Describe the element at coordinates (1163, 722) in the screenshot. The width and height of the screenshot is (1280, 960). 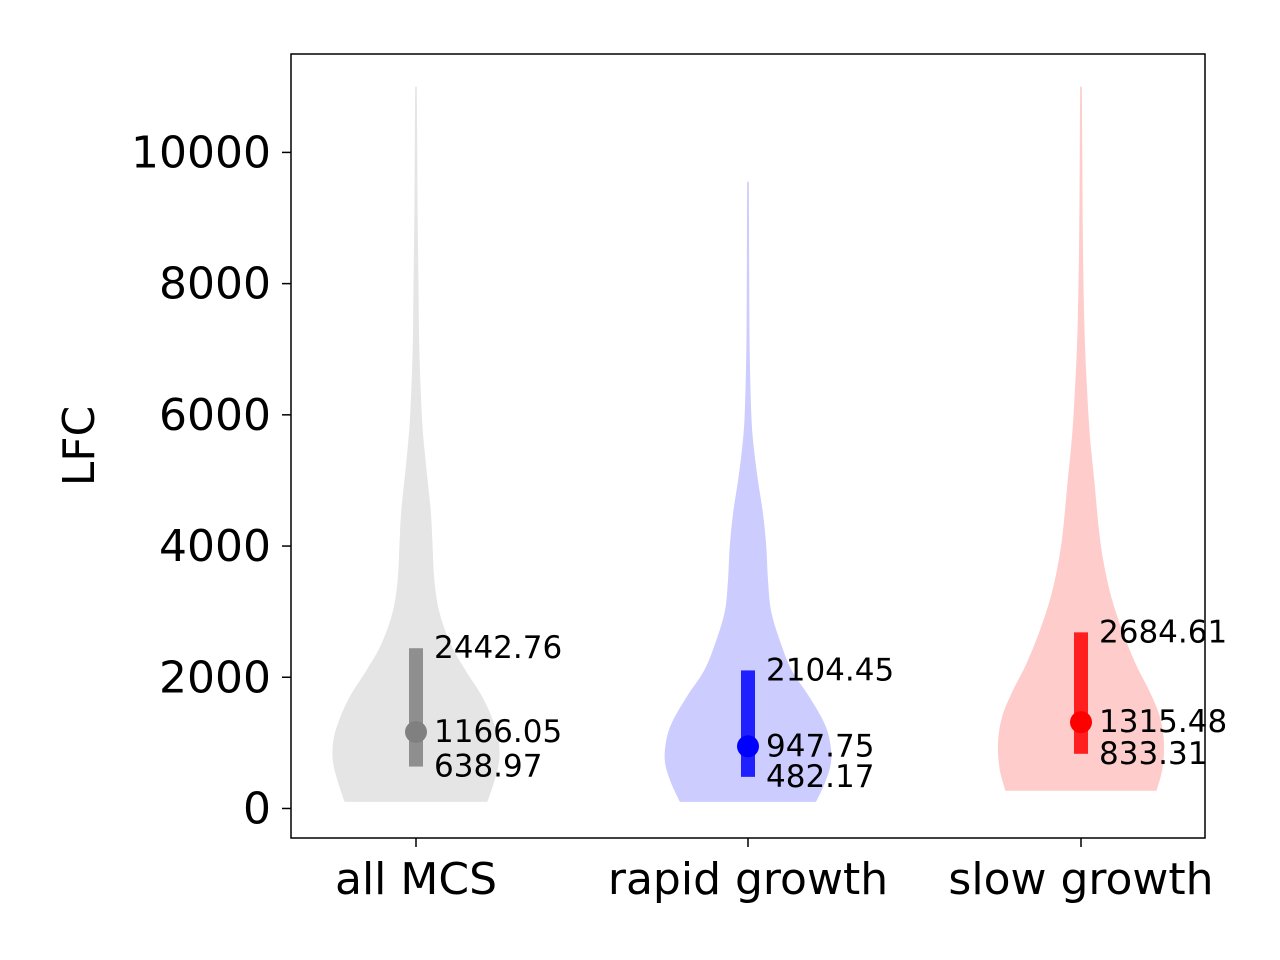
I see `median-label-2: 1315.48` at that location.